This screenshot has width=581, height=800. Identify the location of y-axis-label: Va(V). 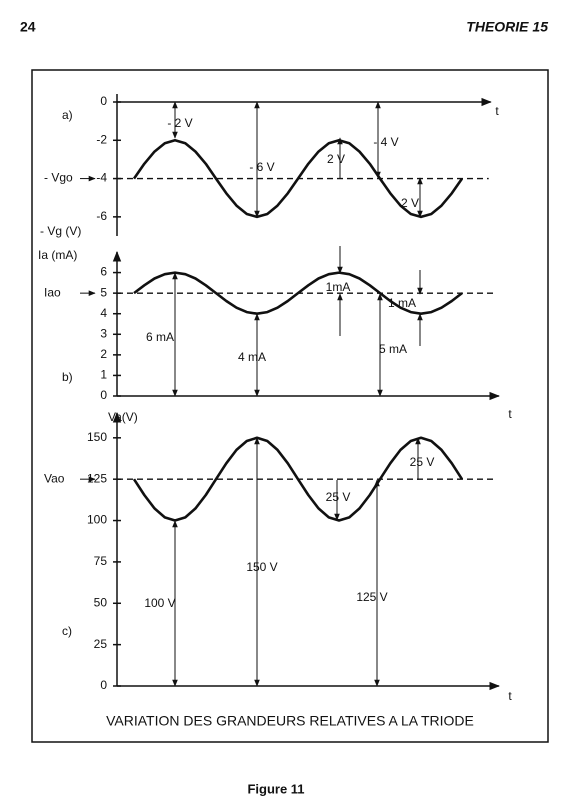
(123, 417).